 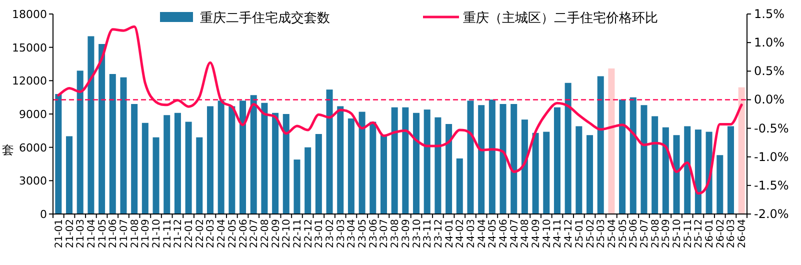 I want to click on x-tick-label: 21-07, so click(x=124, y=233).